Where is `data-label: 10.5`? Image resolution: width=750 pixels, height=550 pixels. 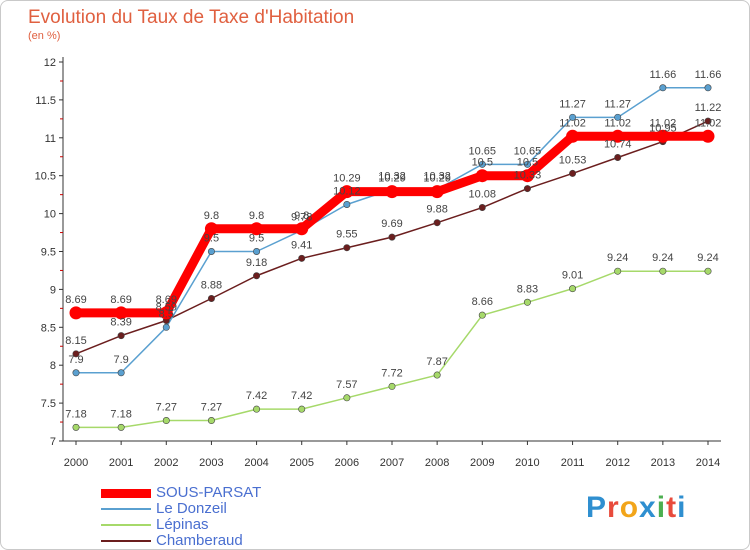
data-label: 10.5 is located at coordinates (482, 163).